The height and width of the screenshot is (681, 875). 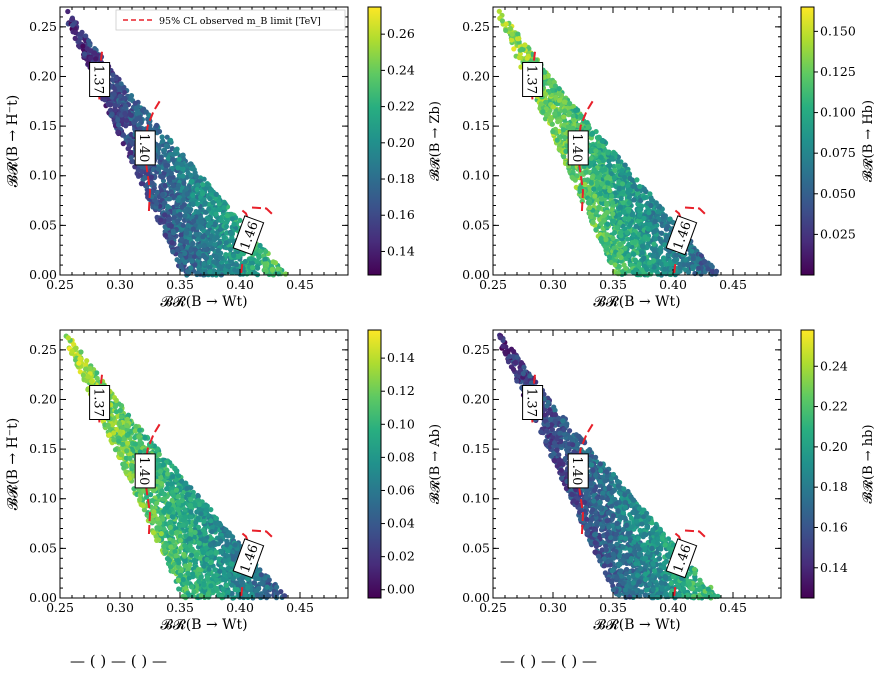 What do you see at coordinates (838, 141) in the screenshot?
I see `colorbar: 0.025 0.050 0.075 0.100 0.125 0.150 𝓑𝓡(B → Hb)` at bounding box center [838, 141].